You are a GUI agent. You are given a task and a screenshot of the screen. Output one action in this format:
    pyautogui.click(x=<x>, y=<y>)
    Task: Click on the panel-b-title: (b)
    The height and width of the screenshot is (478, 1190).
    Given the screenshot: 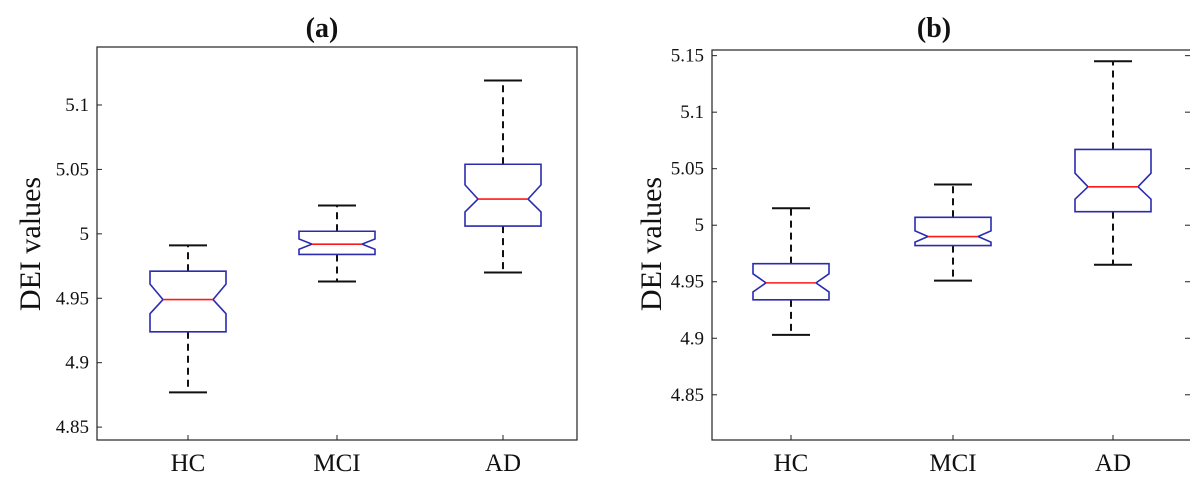 What is the action you would take?
    pyautogui.click(x=934, y=28)
    